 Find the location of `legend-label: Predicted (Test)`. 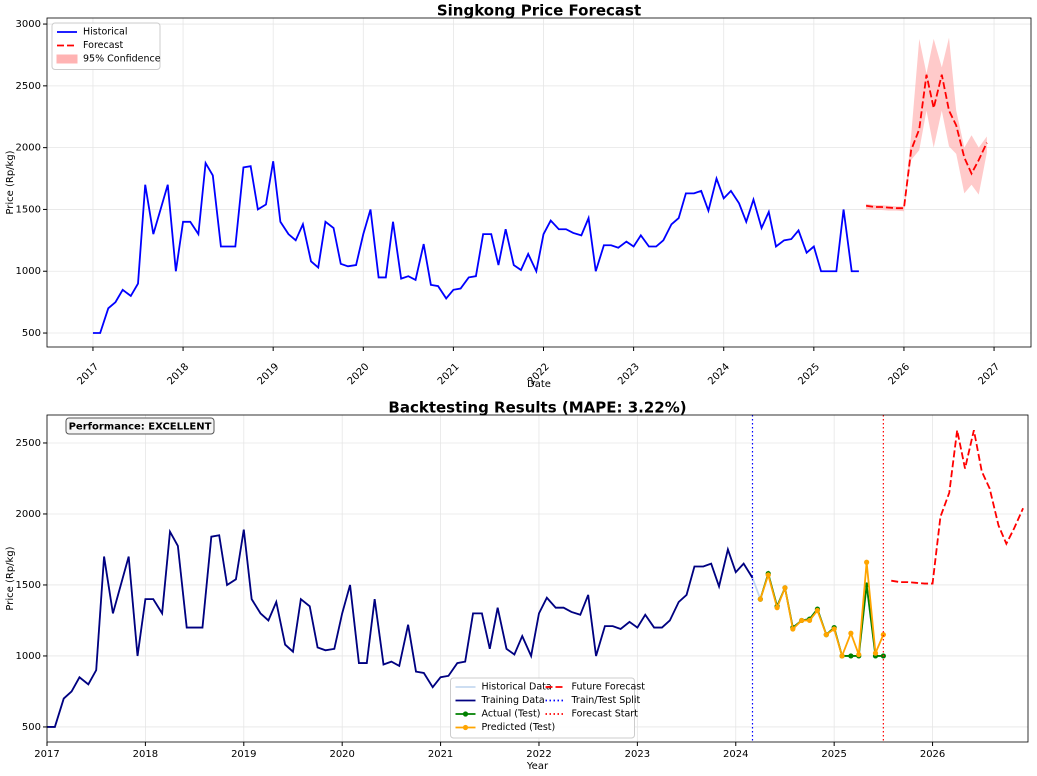

legend-label: Predicted (Test) is located at coordinates (519, 727).